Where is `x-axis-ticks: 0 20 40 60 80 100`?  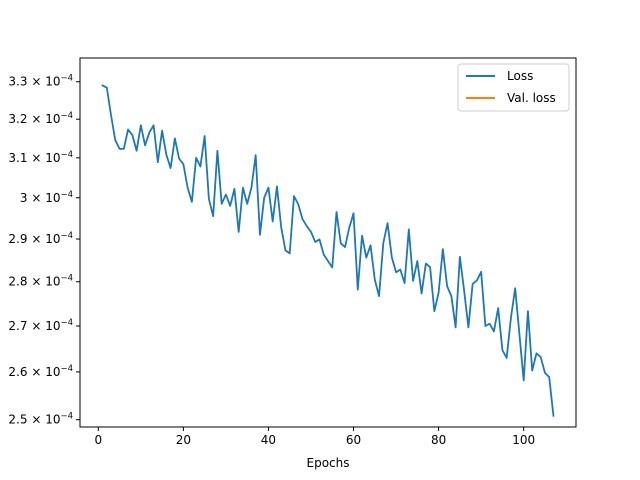
x-axis-ticks: 0 20 40 60 80 100 is located at coordinates (314, 437).